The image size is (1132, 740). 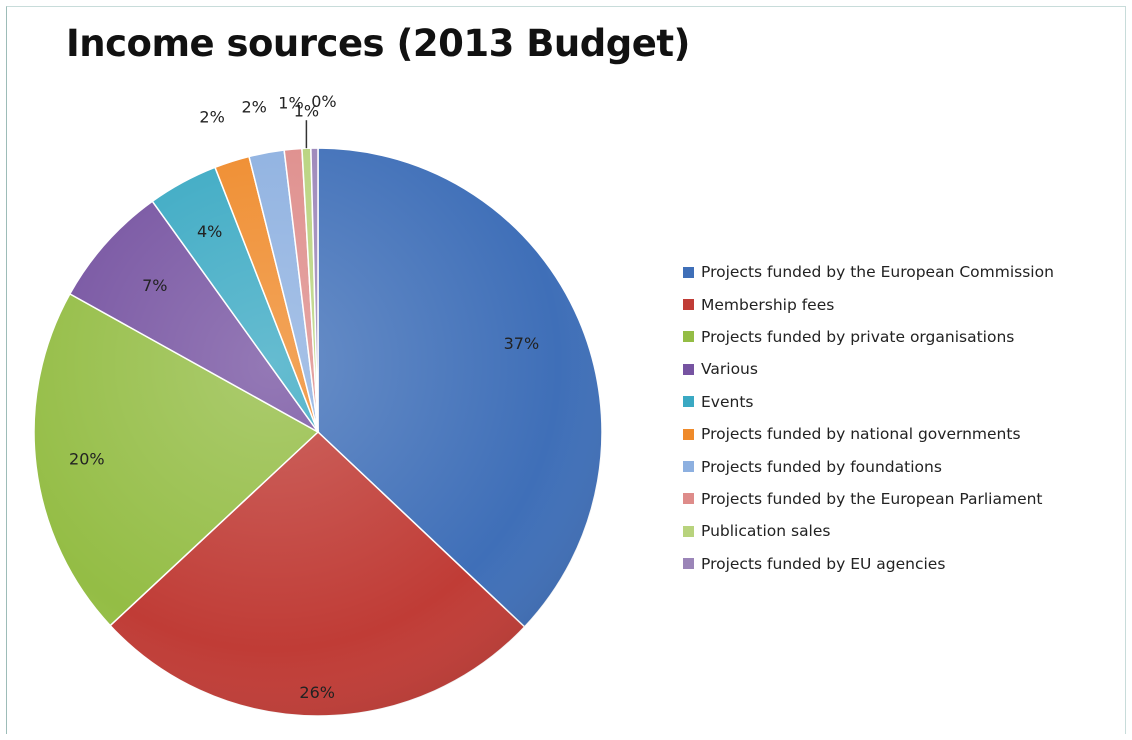 What do you see at coordinates (323, 101) in the screenshot?
I see `slice-label: 0%` at bounding box center [323, 101].